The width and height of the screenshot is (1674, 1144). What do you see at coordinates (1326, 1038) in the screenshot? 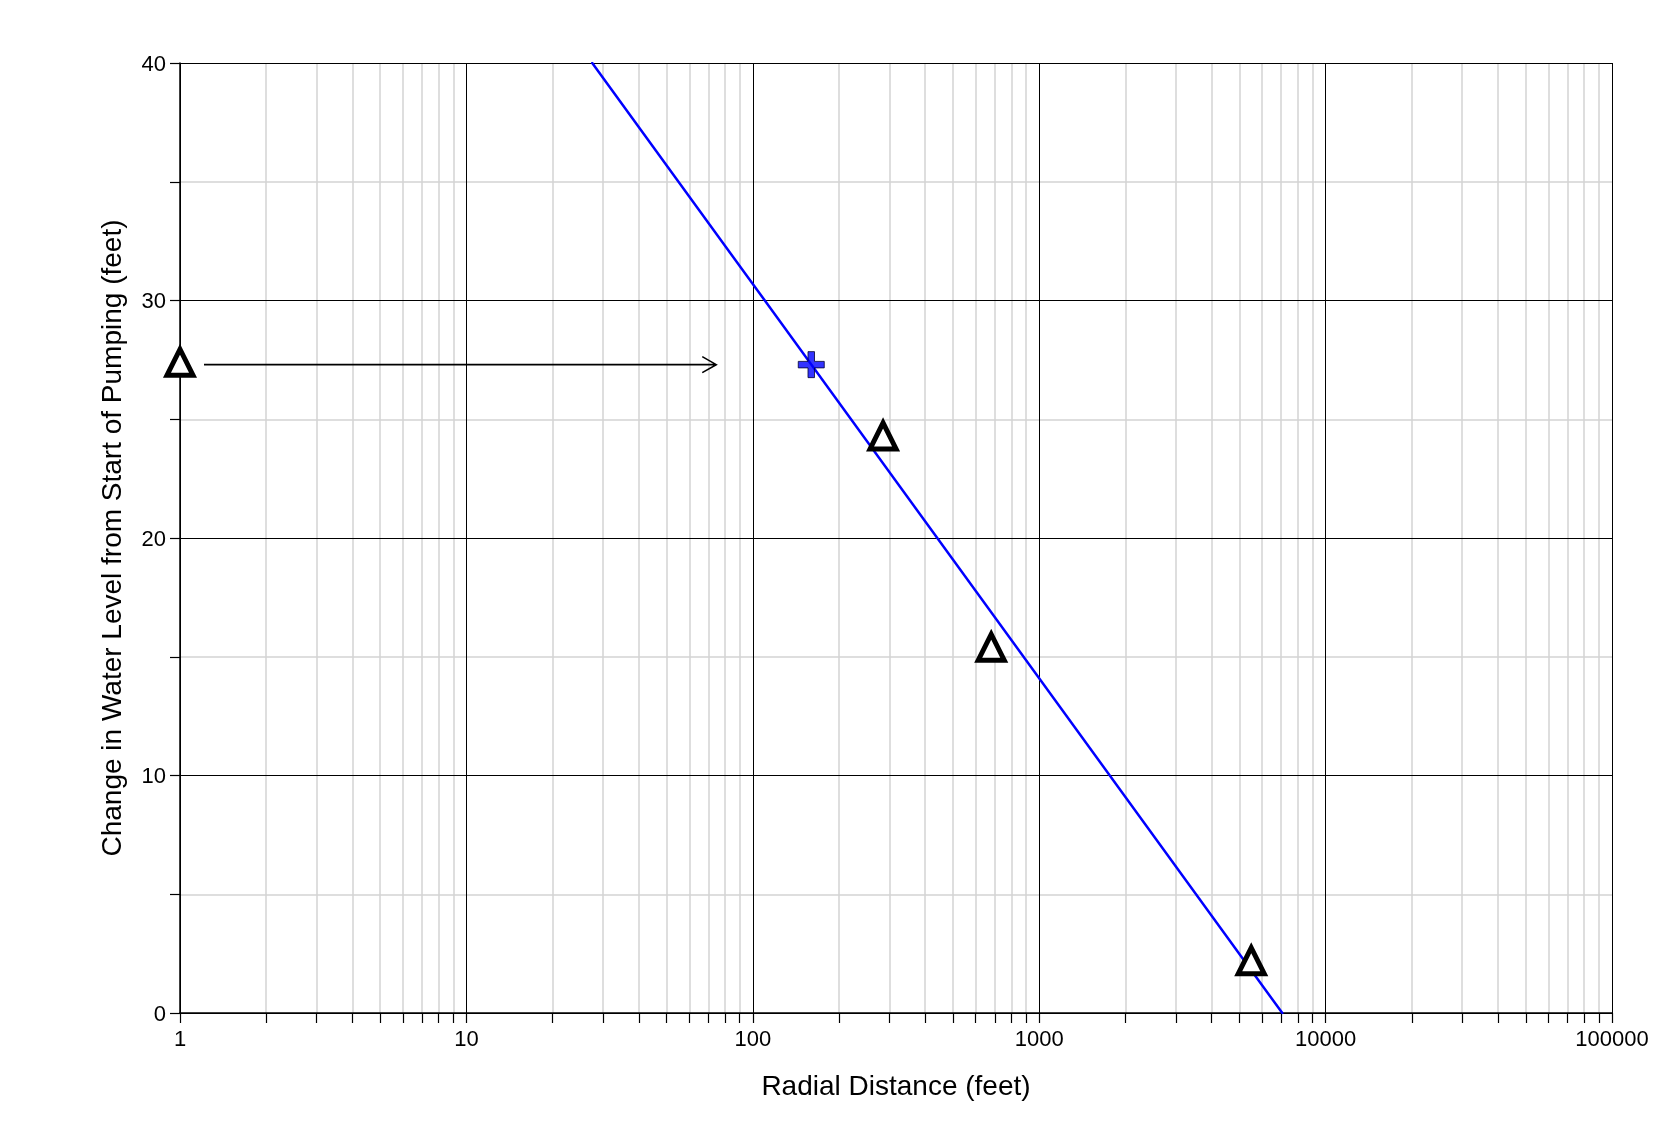
I see `x-tick-label: 10000` at bounding box center [1326, 1038].